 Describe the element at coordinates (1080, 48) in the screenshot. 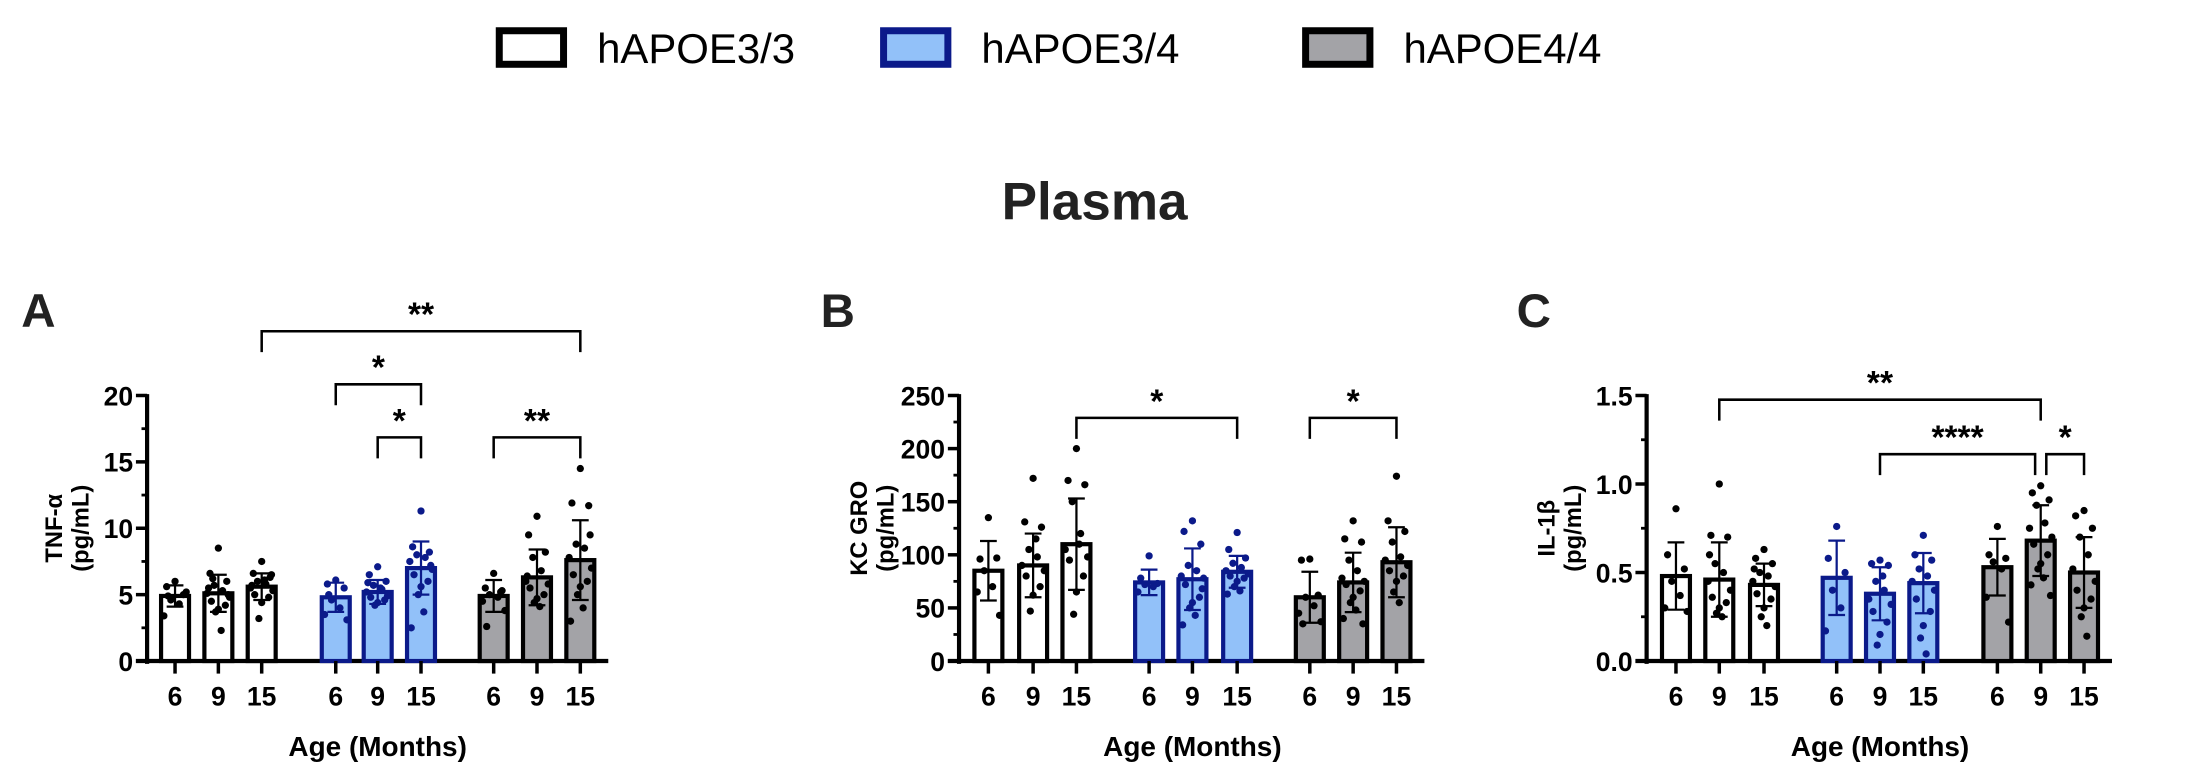

I see `legend-label-apoe34: hAPOE3/4` at that location.